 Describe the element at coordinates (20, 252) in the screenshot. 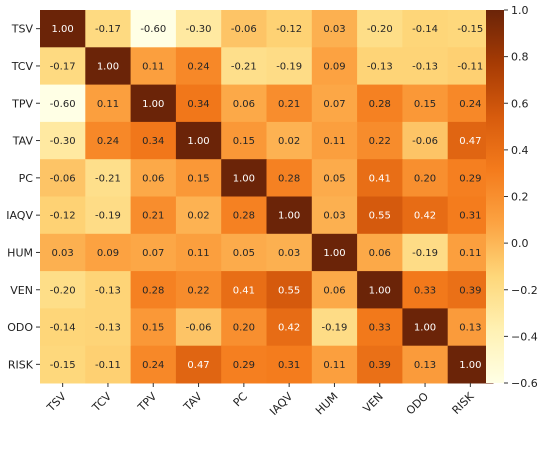

I see `row-label: HUM` at that location.